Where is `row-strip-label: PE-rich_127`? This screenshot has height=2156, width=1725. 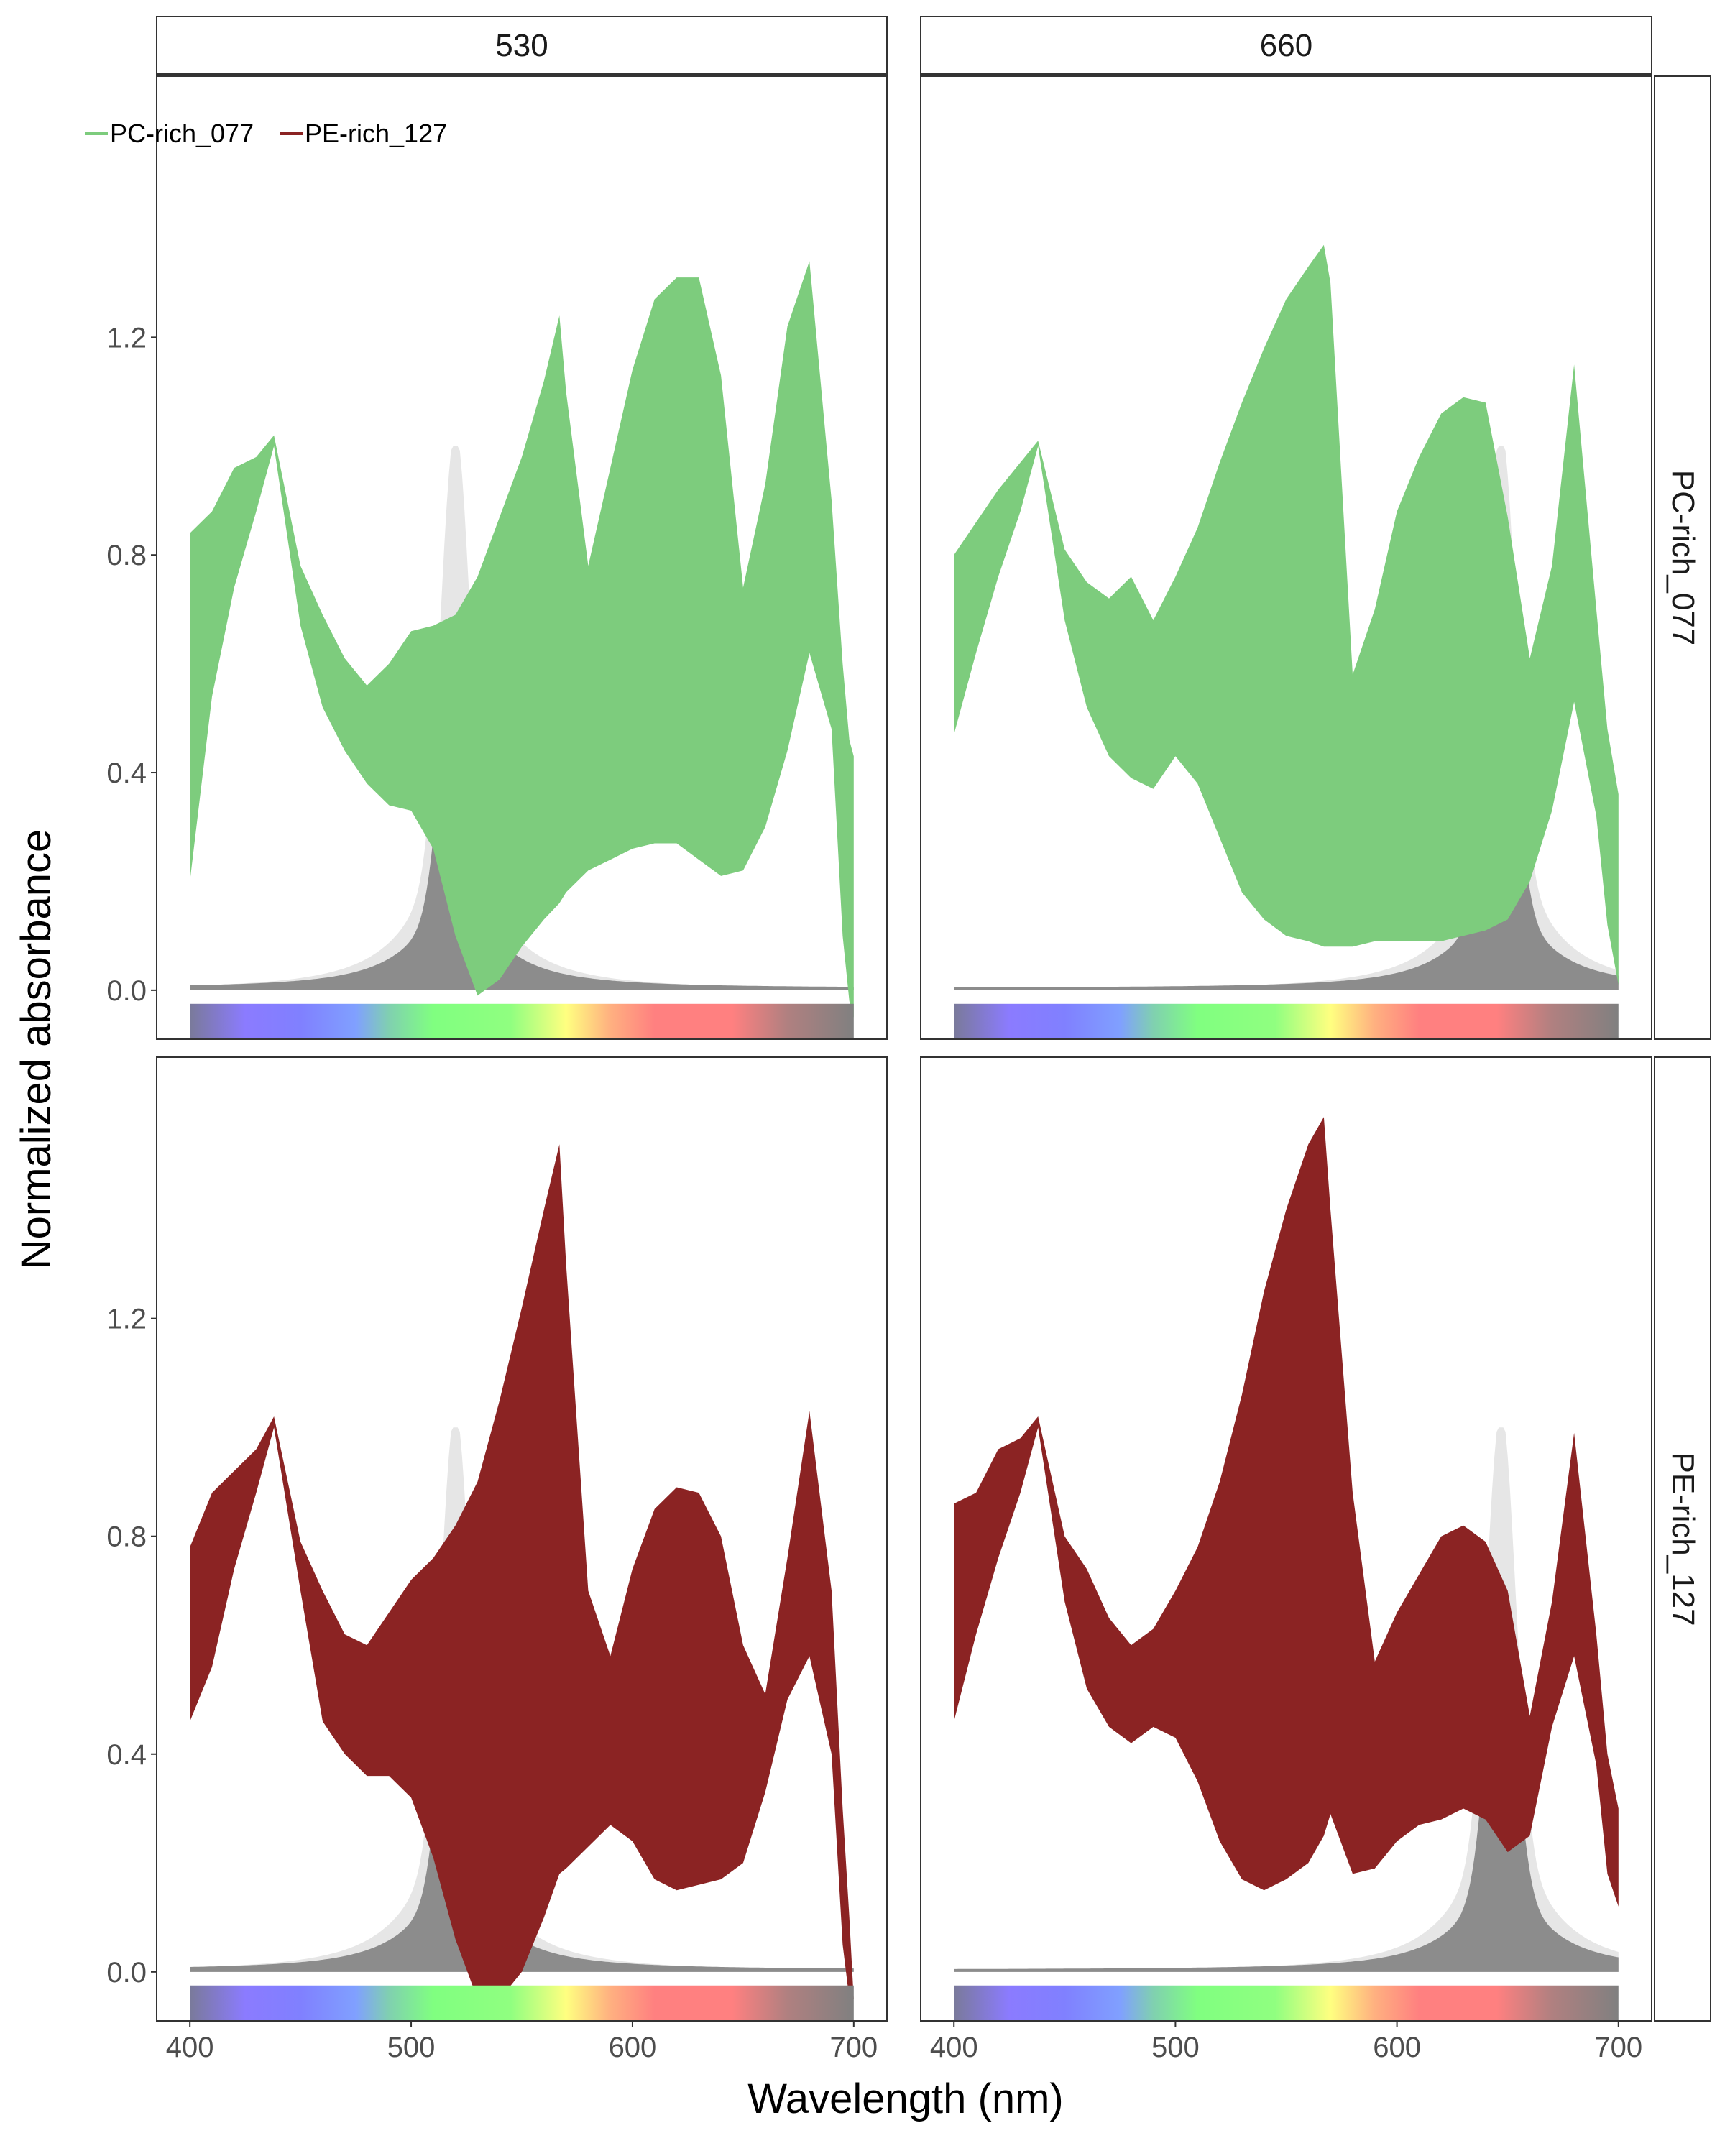
row-strip-label: PE-rich_127 is located at coordinates (1683, 1539).